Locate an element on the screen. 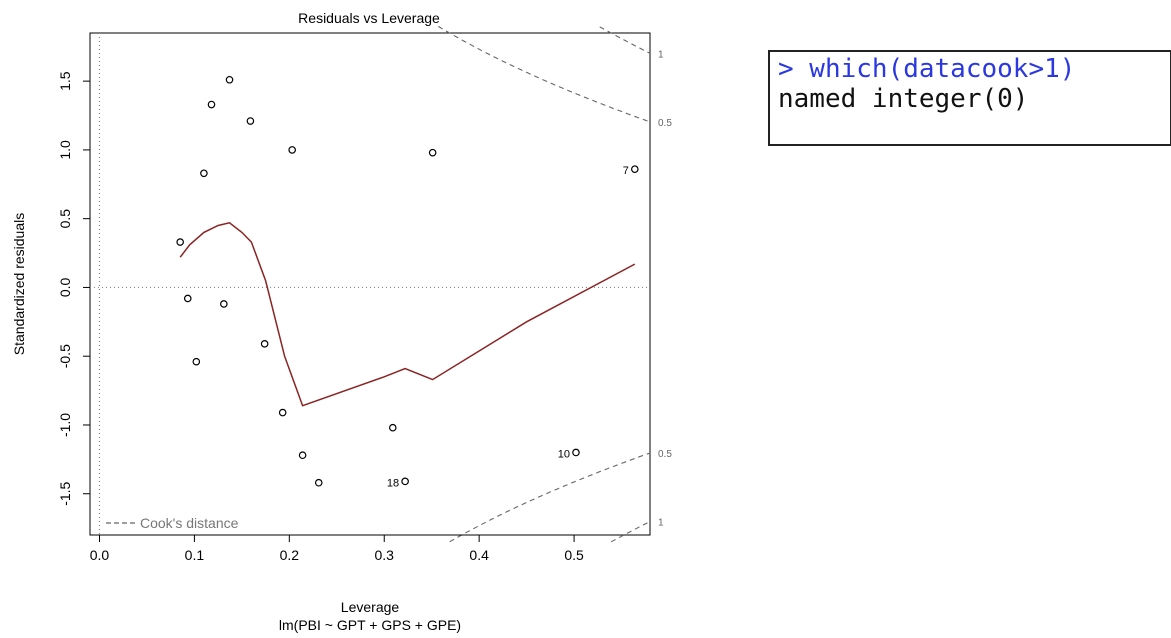  console-output: named integer(0) is located at coordinates (903, 99).